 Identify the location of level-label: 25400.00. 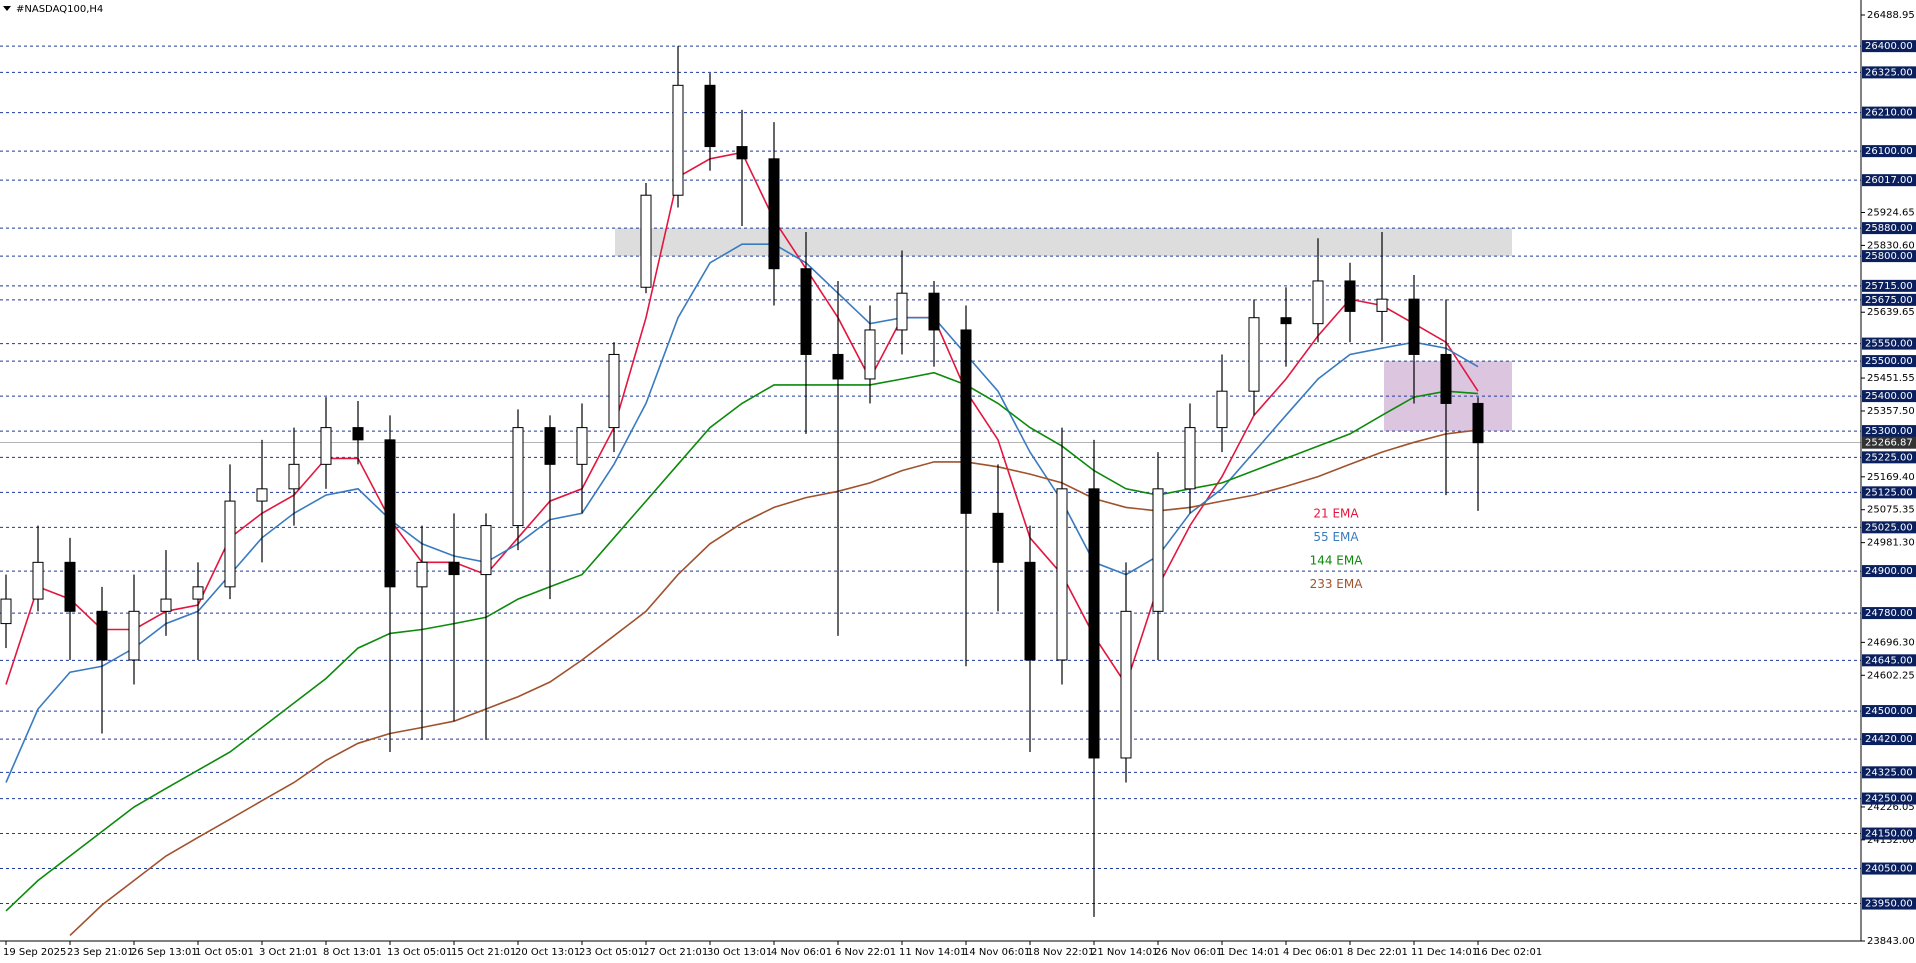
(1889, 396).